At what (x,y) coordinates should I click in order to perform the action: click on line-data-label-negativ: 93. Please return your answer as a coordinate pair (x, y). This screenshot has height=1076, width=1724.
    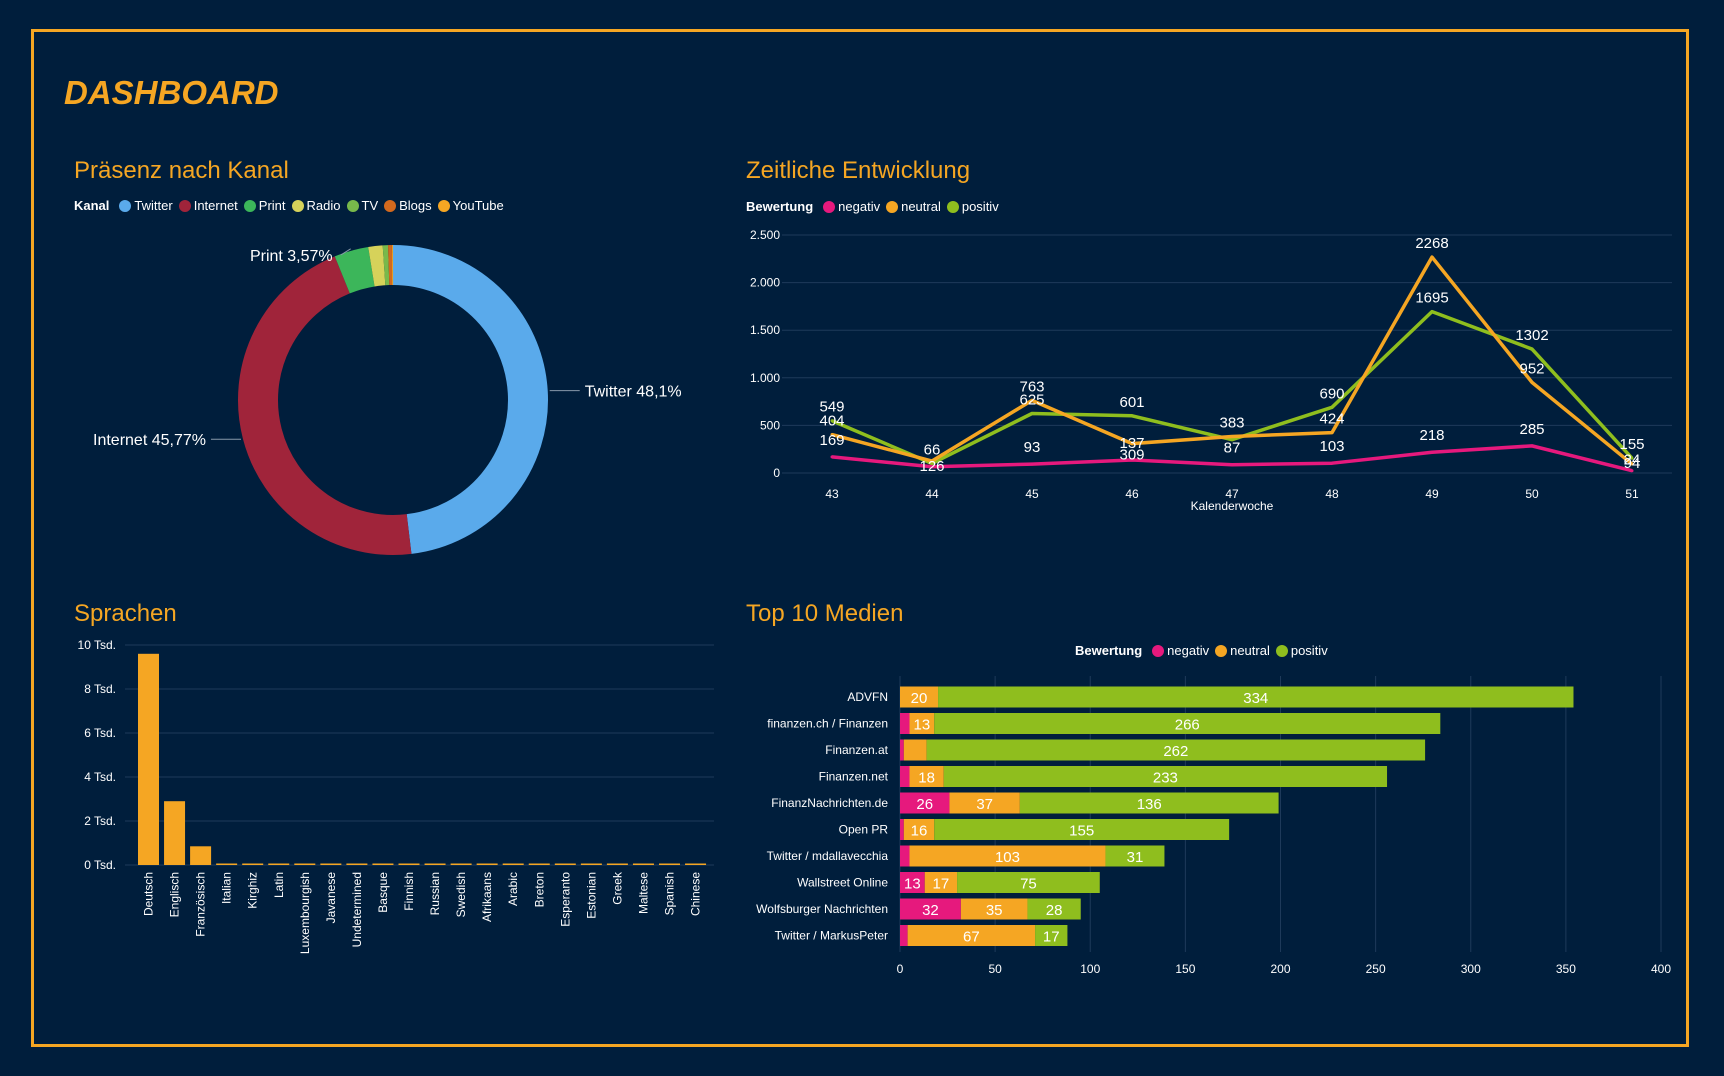
    Looking at the image, I should click on (1032, 447).